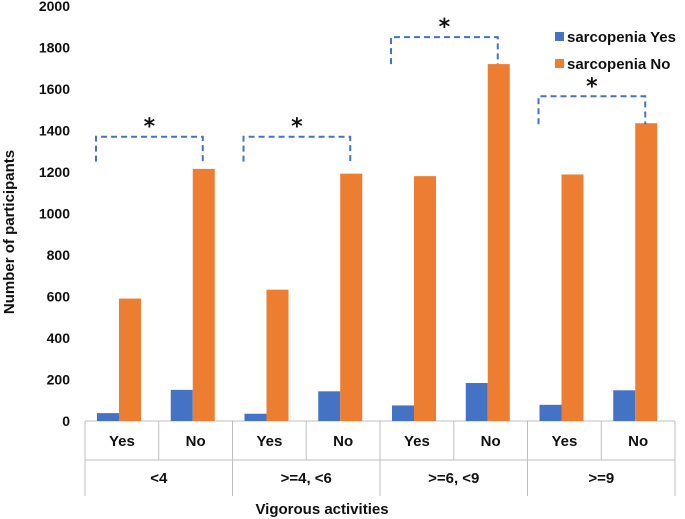 Image resolution: width=685 pixels, height=519 pixels. I want to click on significance-star-1: *, so click(297, 127).